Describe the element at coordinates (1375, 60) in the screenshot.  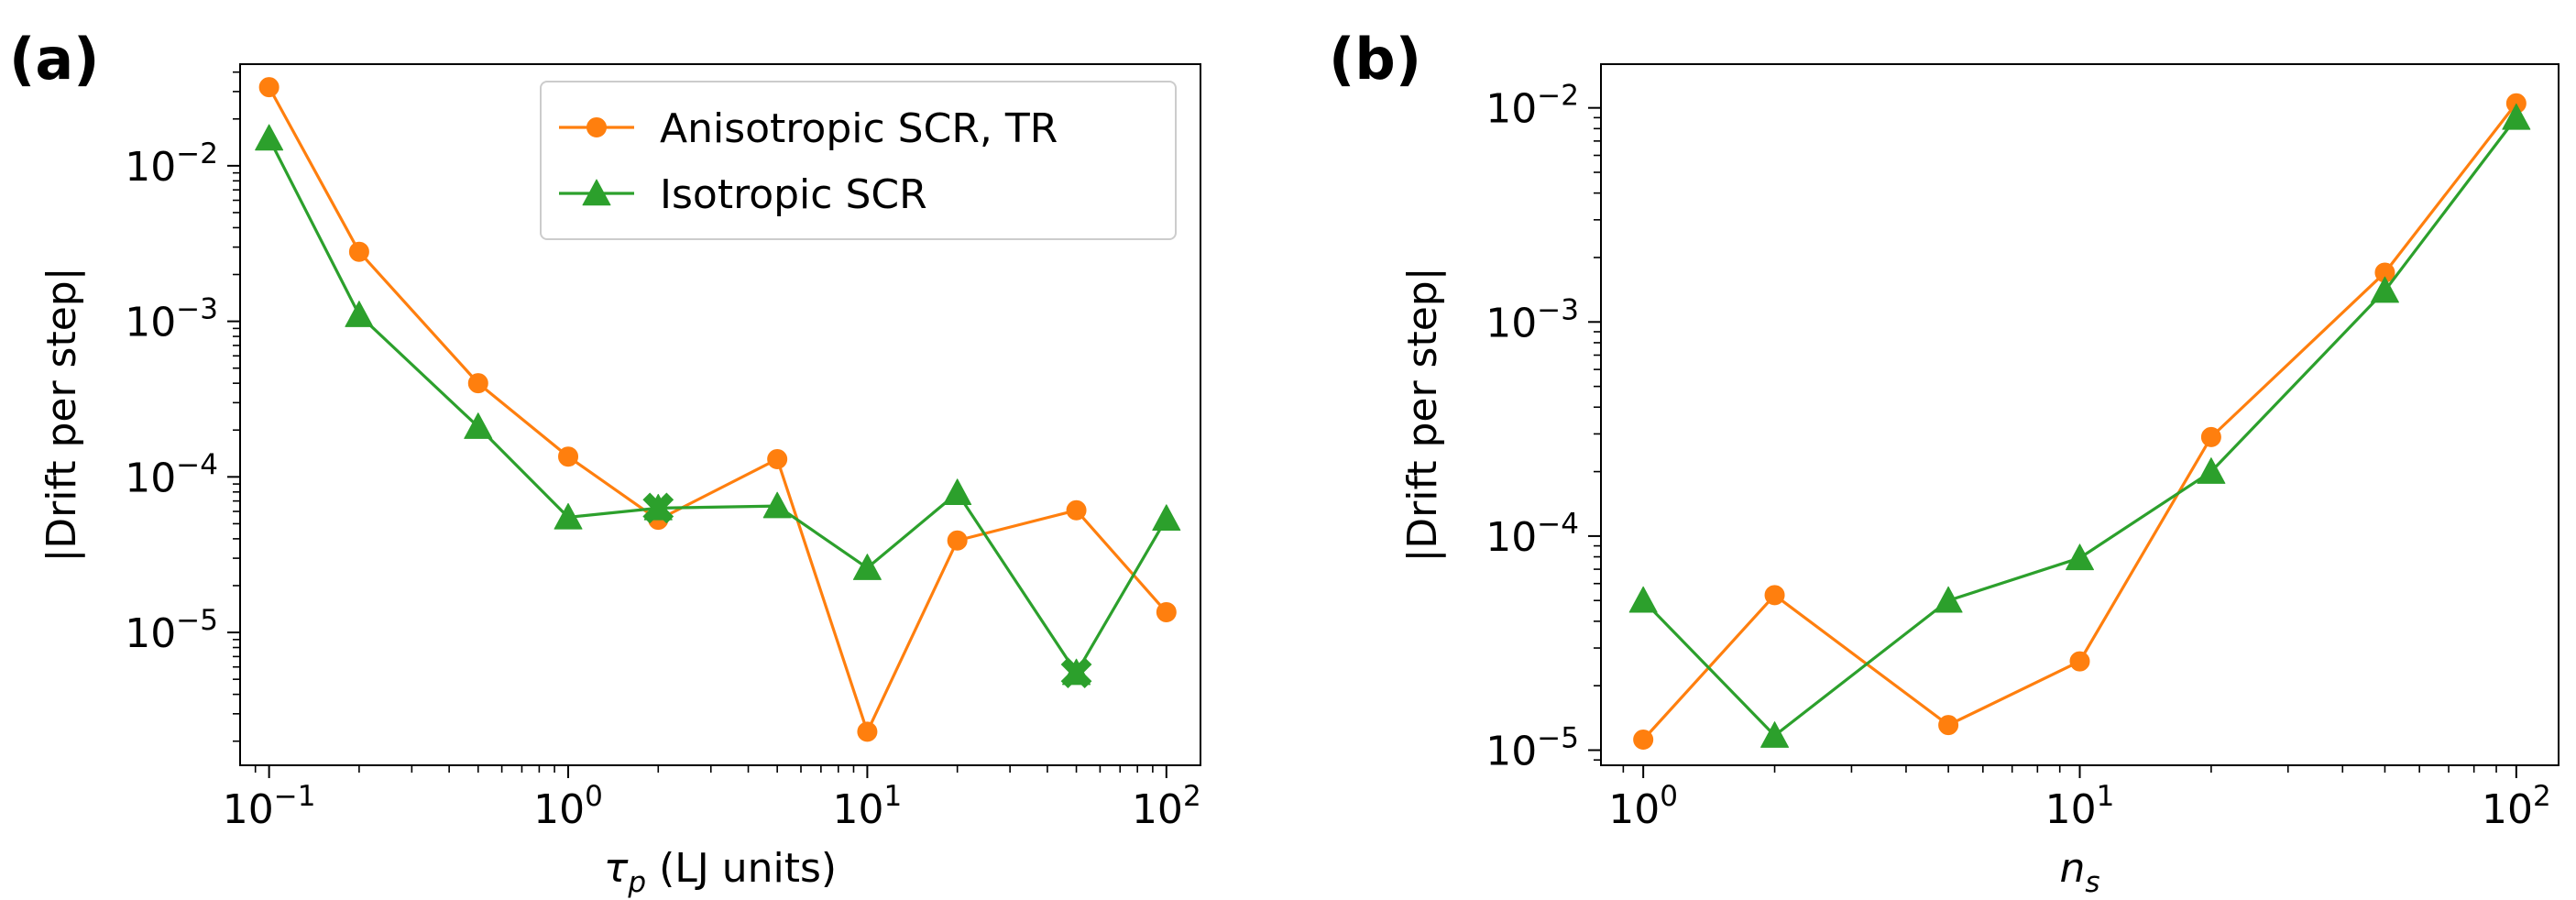
I see `panel-label: (b)` at that location.